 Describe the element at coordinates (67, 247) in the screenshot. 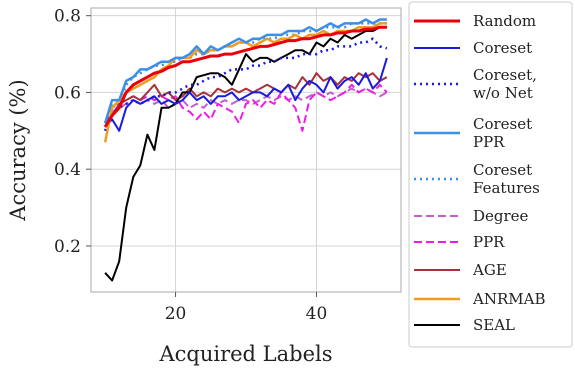

I see `y-tick-label-0.2: 0.2` at that location.